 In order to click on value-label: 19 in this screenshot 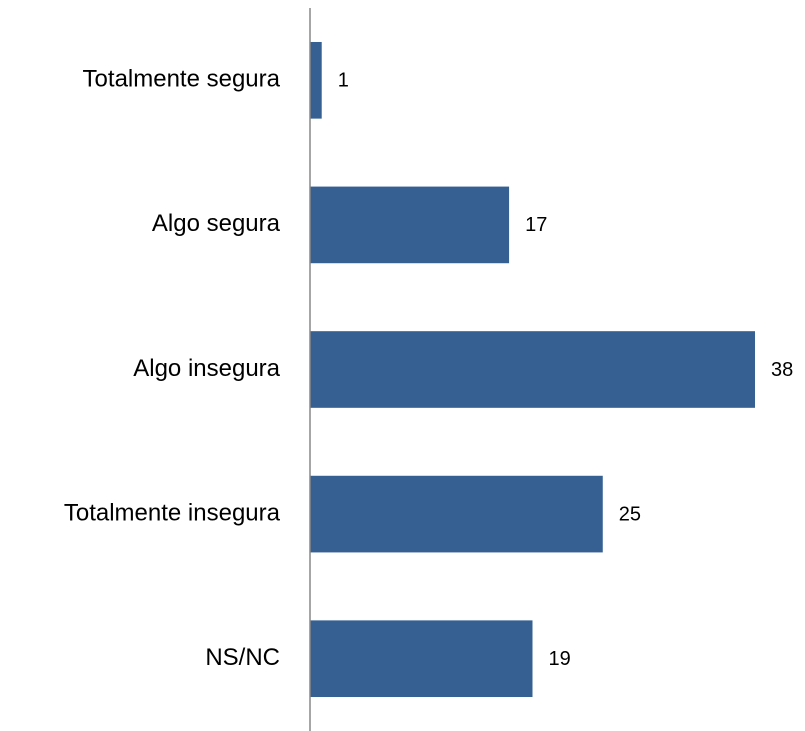, I will do `click(560, 659)`.